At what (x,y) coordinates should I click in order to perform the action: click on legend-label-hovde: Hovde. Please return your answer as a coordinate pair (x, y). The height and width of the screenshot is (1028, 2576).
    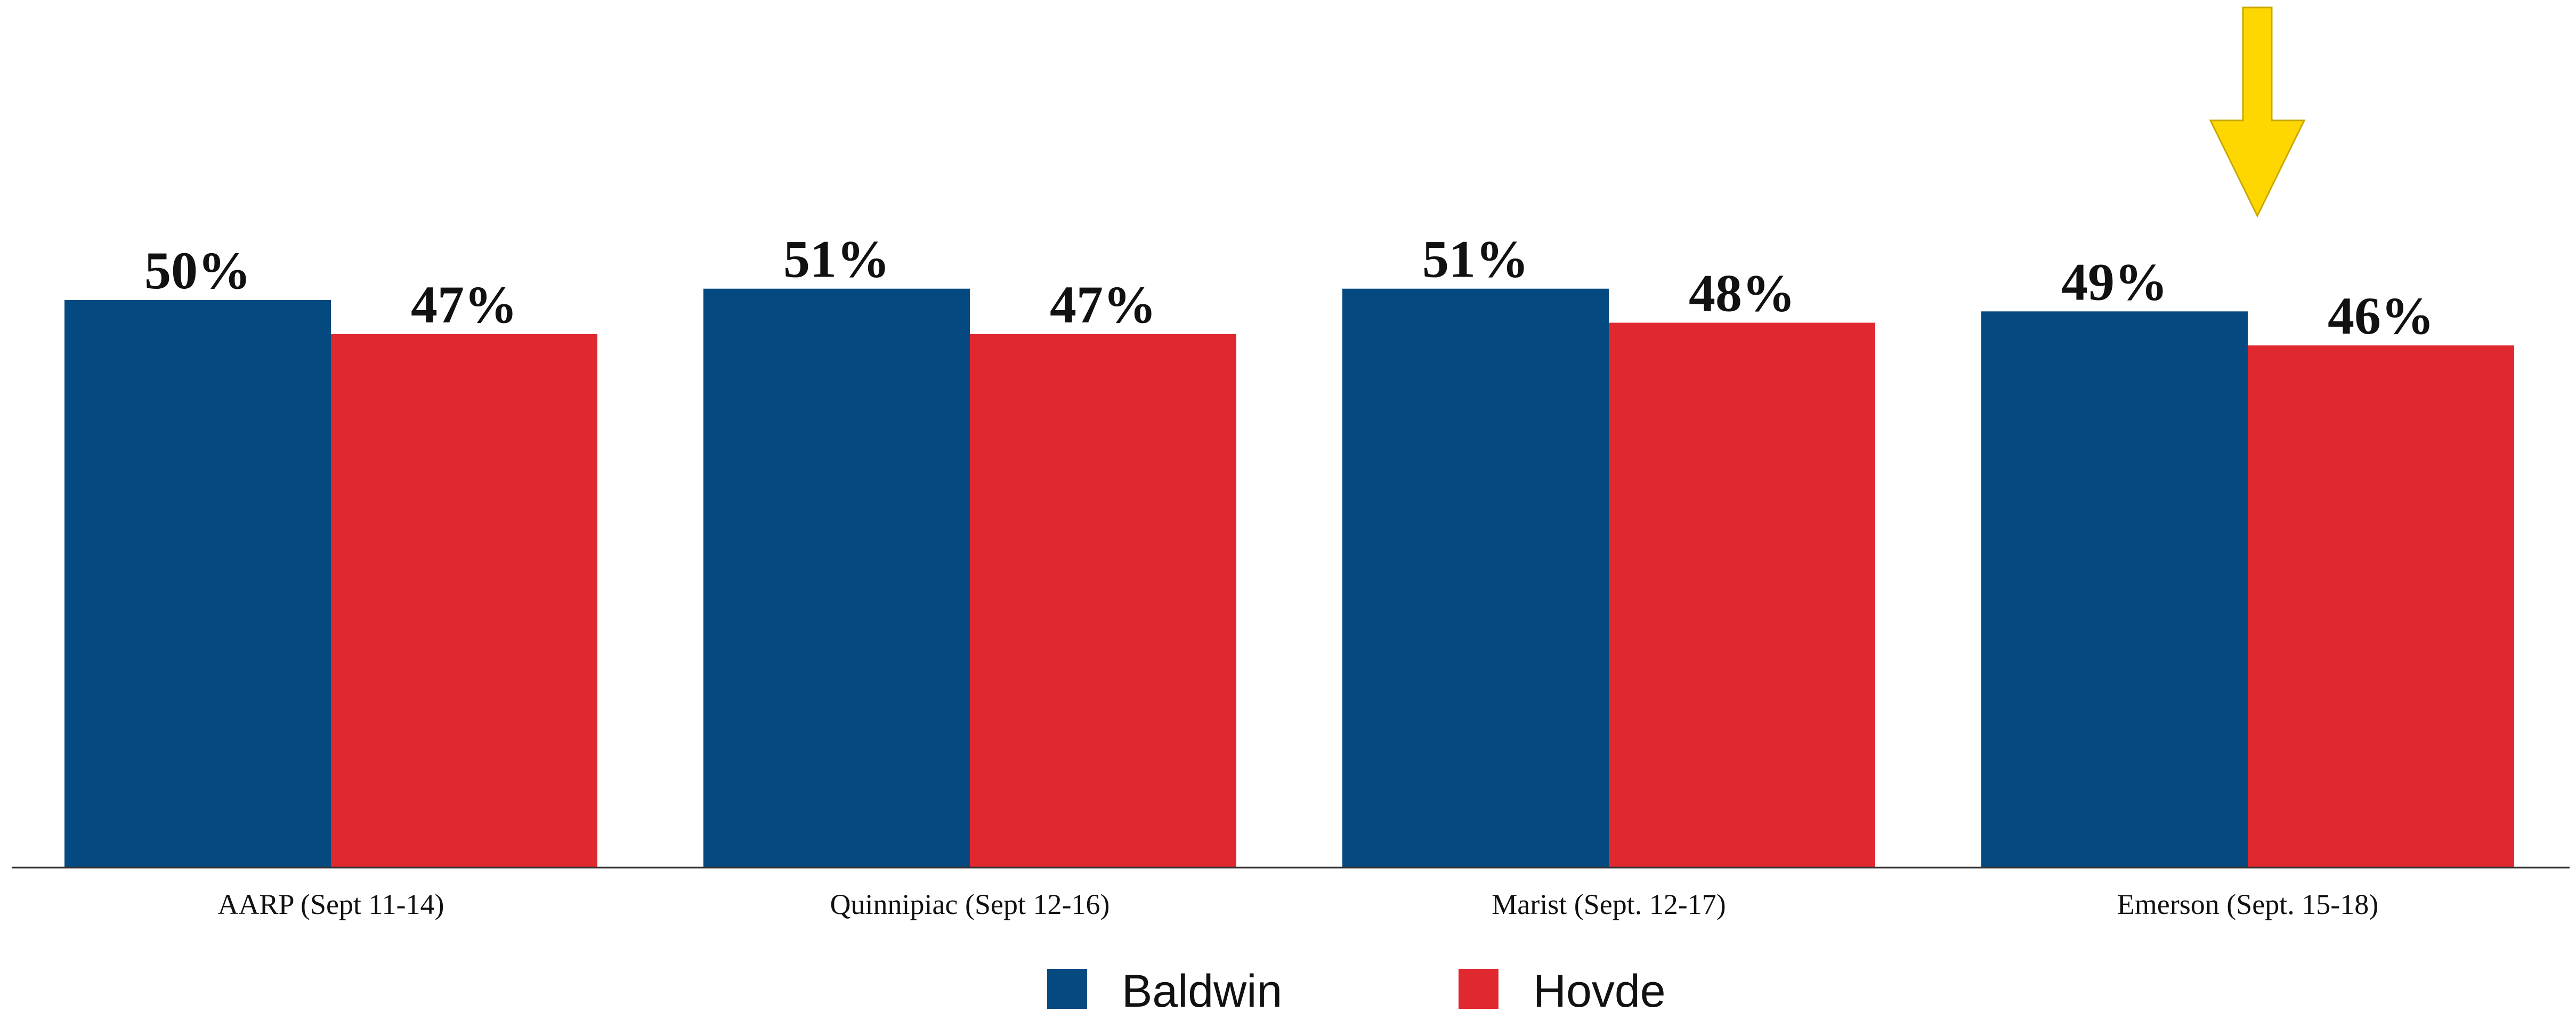
    Looking at the image, I should click on (1599, 991).